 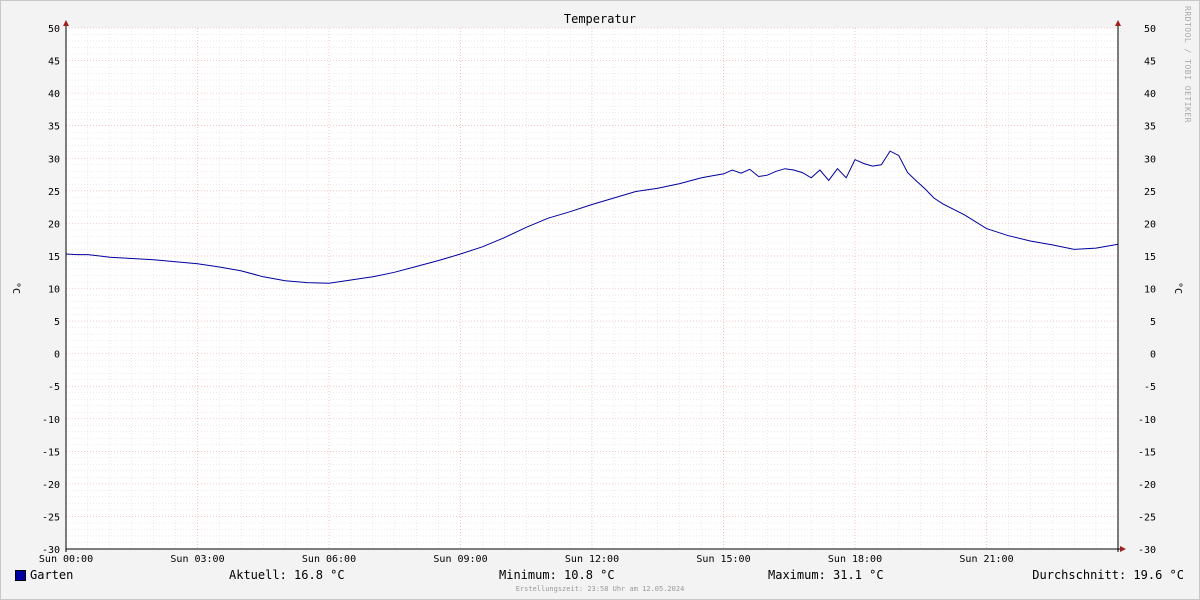 What do you see at coordinates (1108, 575) in the screenshot?
I see `stat-average: Durchschnitt: 19.6 °C` at bounding box center [1108, 575].